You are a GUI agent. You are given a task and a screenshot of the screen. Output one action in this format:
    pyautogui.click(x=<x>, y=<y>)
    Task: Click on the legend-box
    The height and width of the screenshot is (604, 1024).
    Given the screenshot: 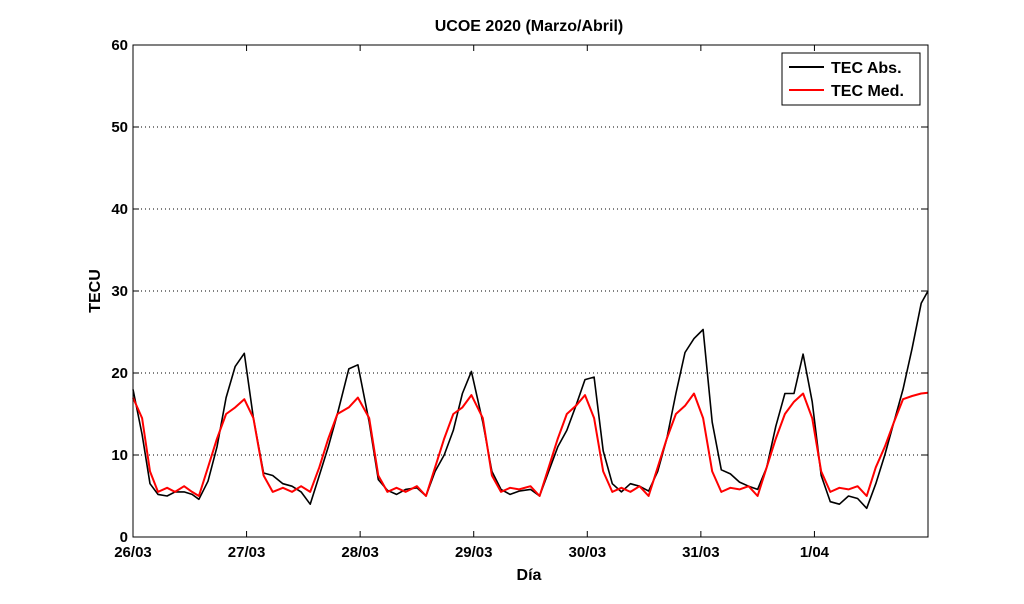 What is the action you would take?
    pyautogui.click(x=851, y=79)
    